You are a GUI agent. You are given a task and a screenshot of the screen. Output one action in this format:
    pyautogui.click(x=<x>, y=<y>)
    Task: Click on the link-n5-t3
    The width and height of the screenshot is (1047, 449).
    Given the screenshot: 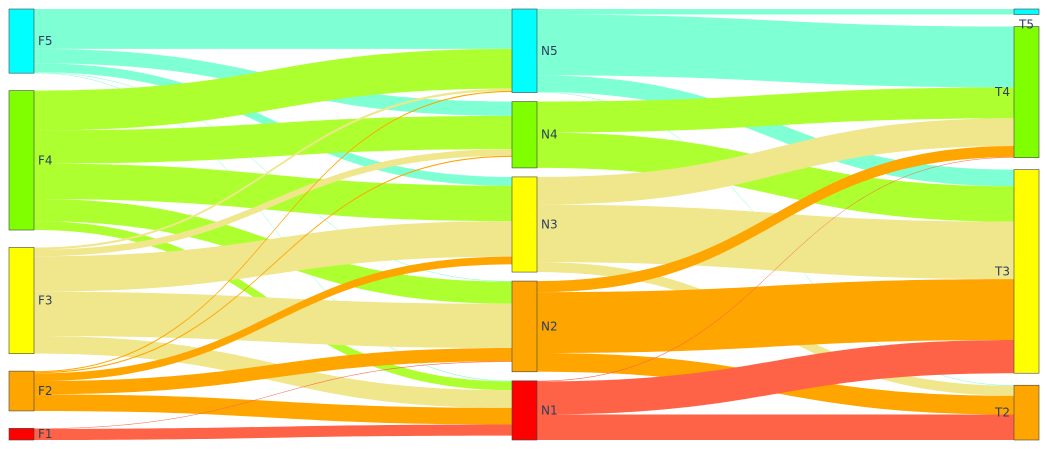 What is the action you would take?
    pyautogui.click(x=775, y=131)
    